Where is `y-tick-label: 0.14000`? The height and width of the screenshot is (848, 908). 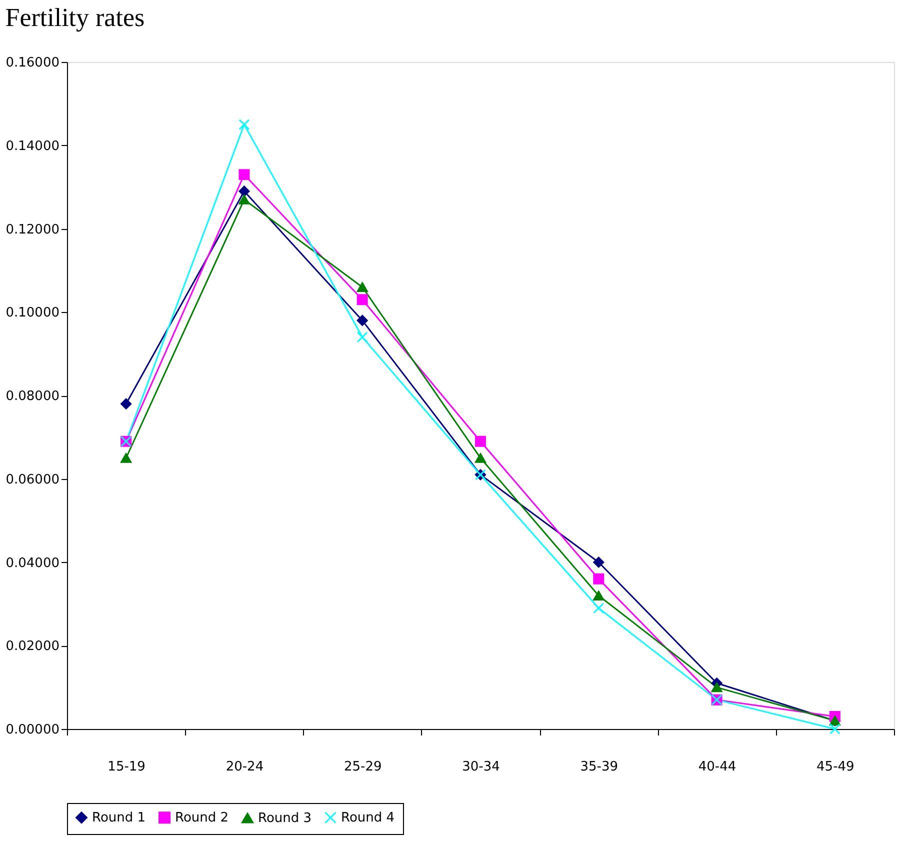 y-tick-label: 0.14000 is located at coordinates (33, 146).